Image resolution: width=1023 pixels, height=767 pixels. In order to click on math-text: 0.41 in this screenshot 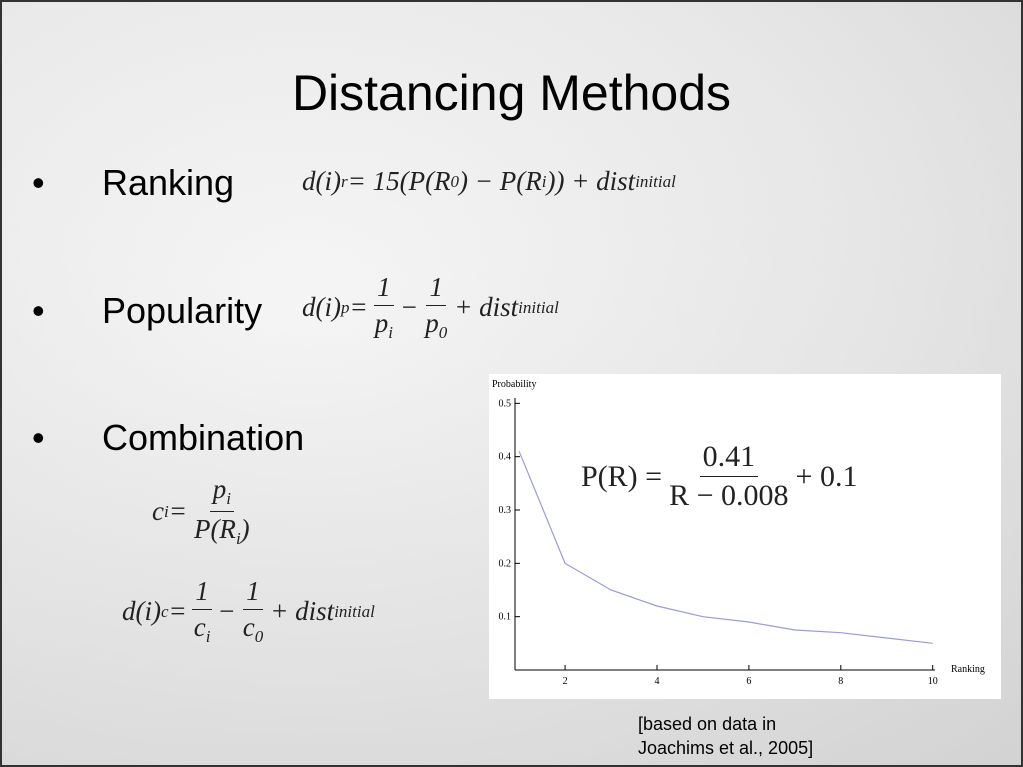, I will do `click(729, 456)`.